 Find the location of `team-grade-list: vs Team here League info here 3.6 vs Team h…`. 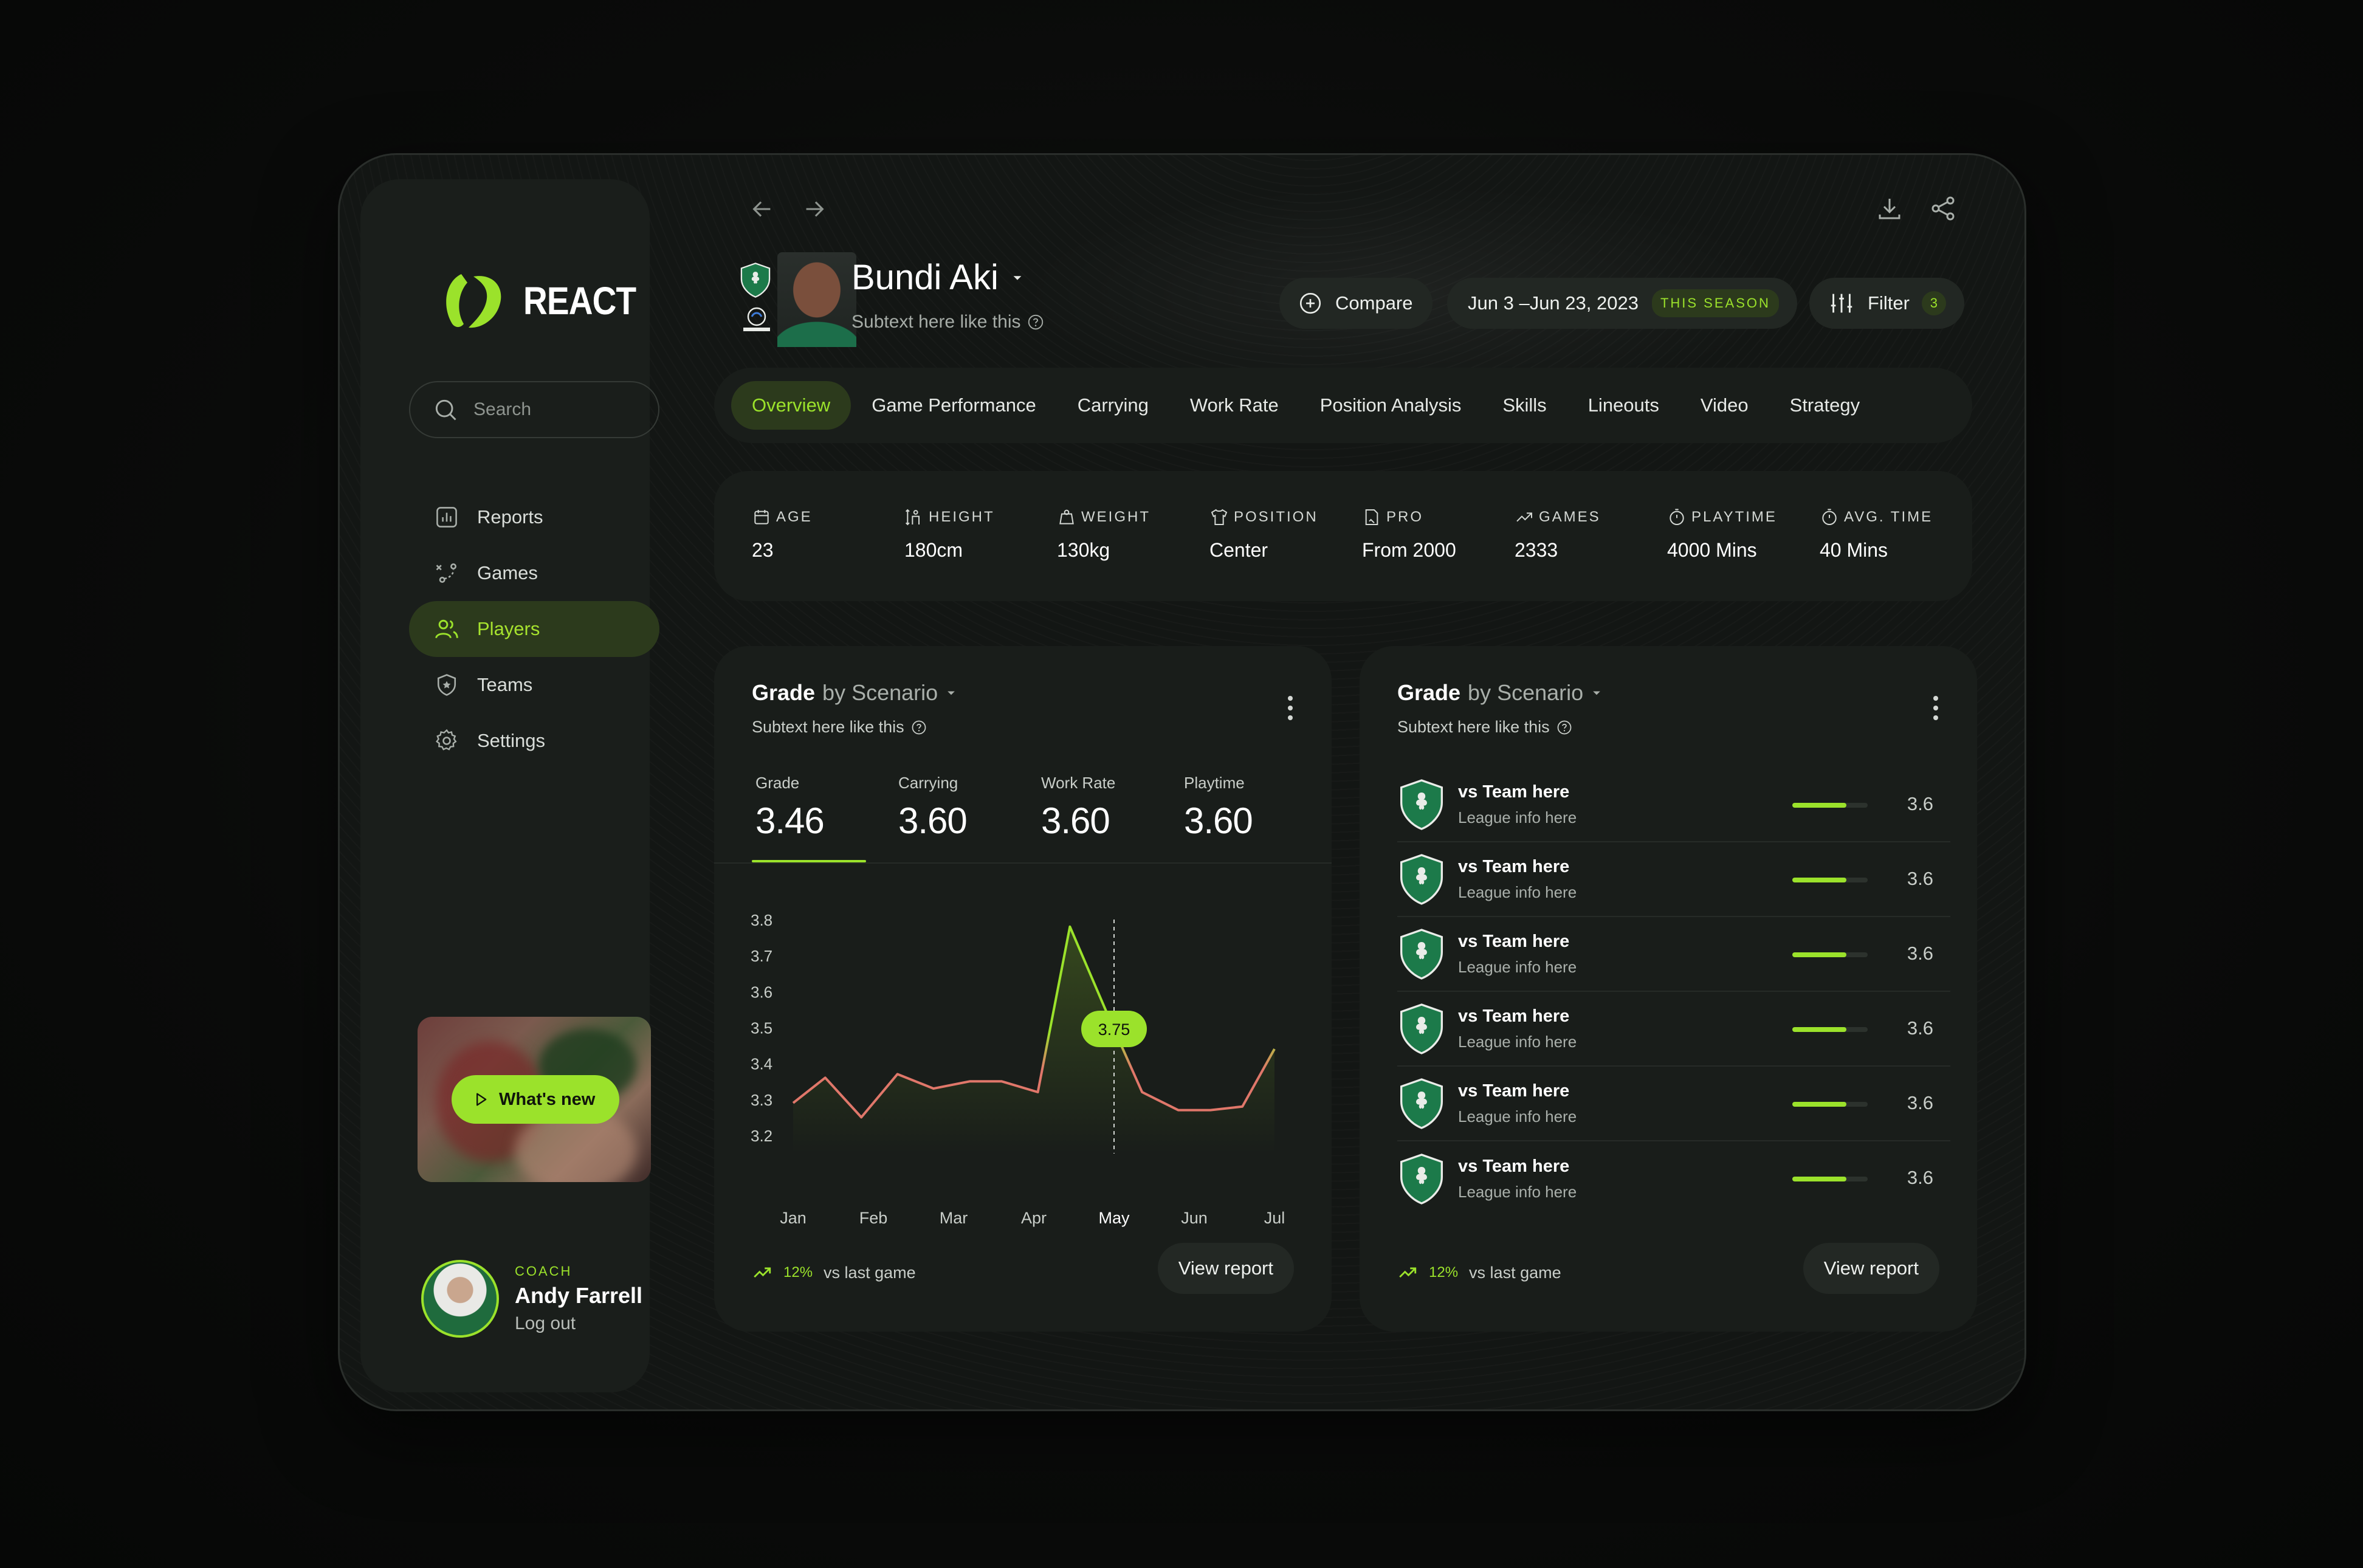

team-grade-list: vs Team here League info here 3.6 vs Team h… is located at coordinates (1673, 992).